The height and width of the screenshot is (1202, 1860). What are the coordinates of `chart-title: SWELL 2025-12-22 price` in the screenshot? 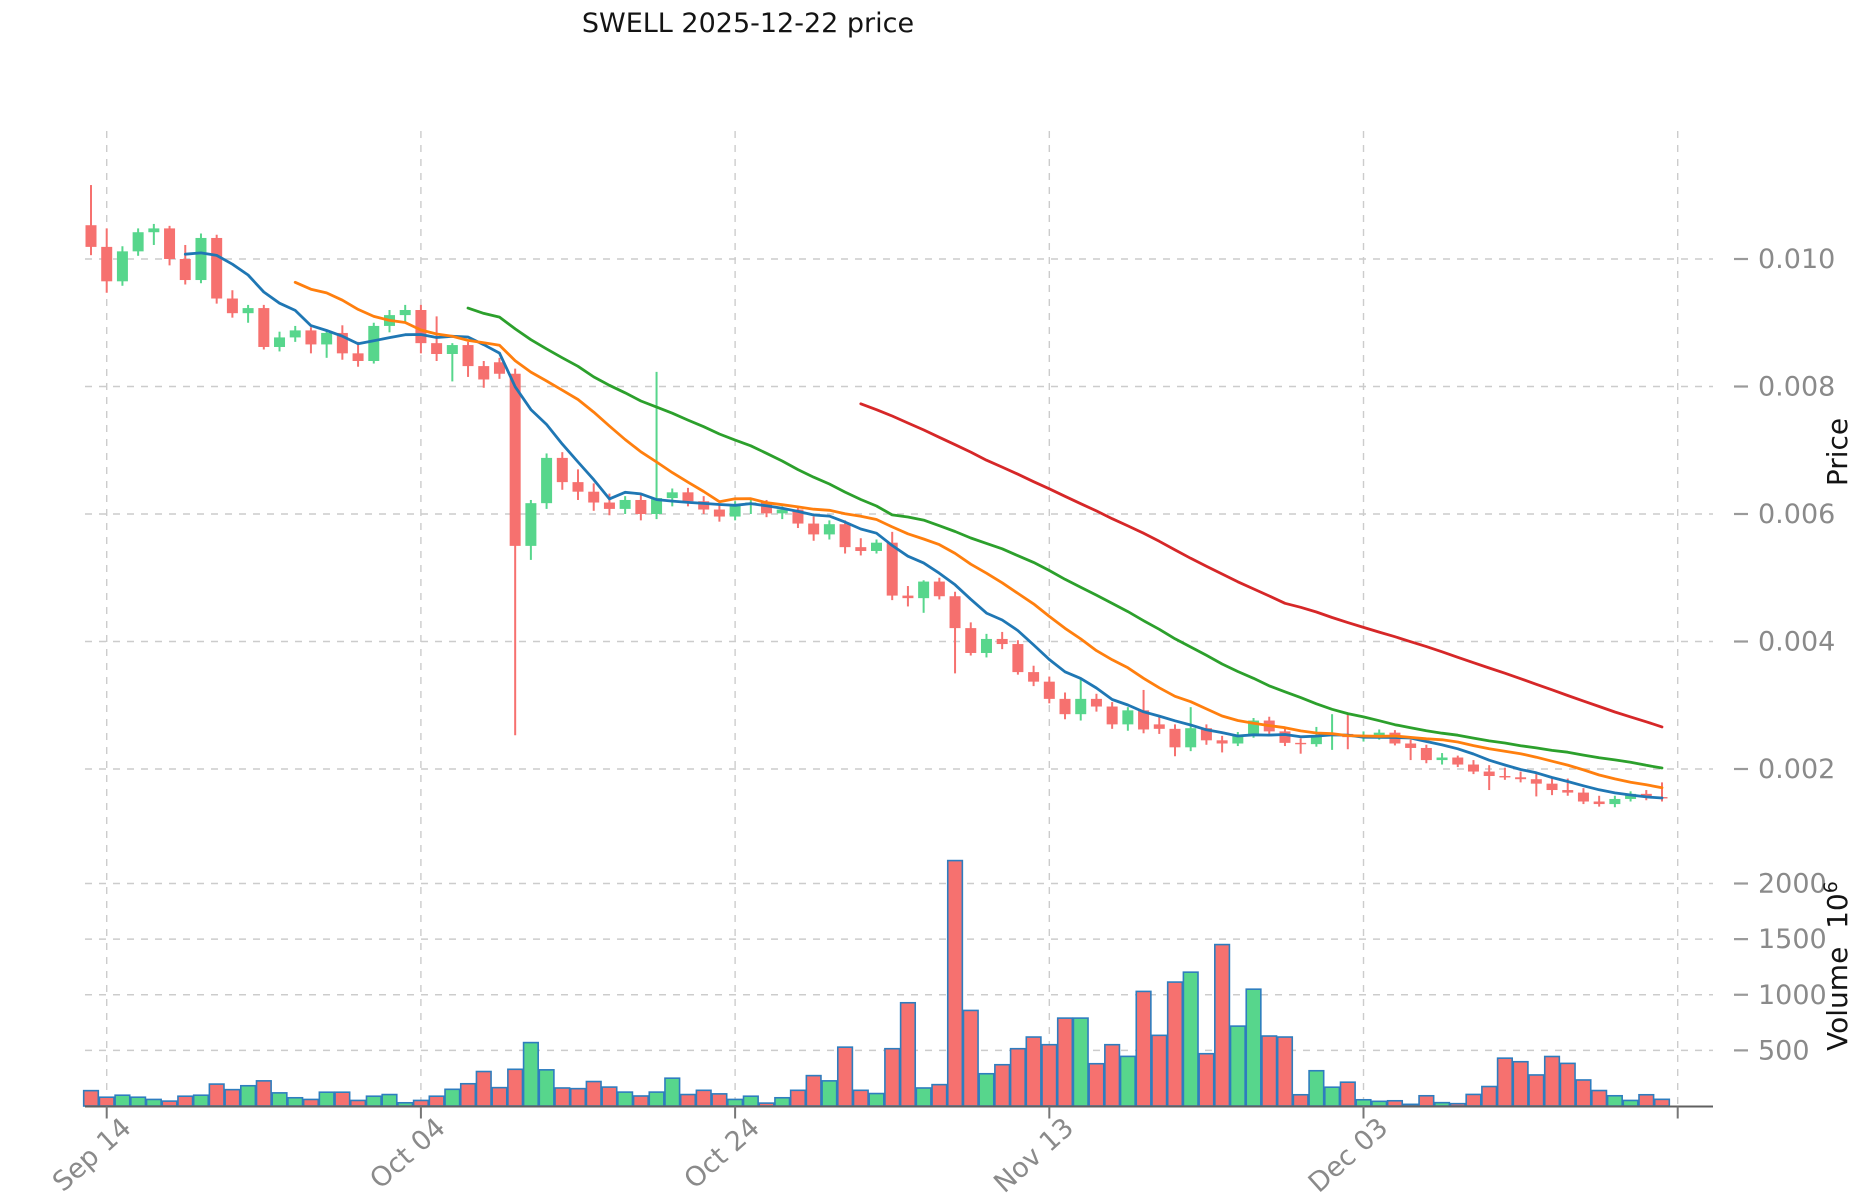 It's located at (748, 23).